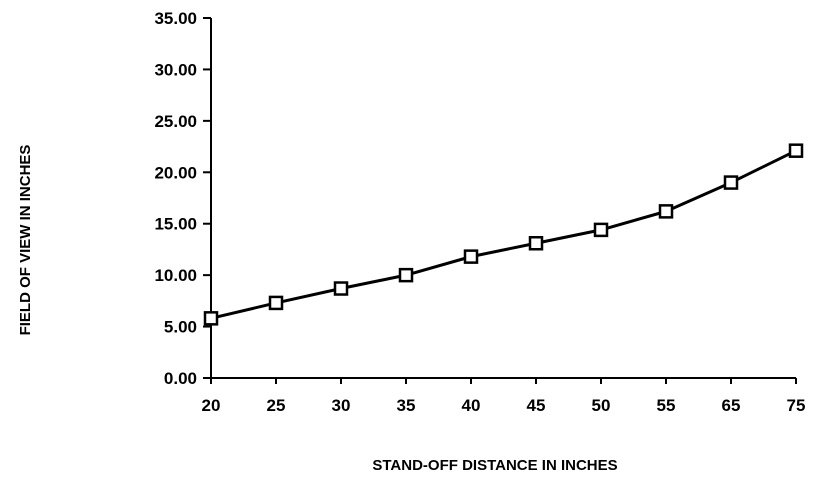 The width and height of the screenshot is (813, 477). I want to click on y-tick-label: 25.00, so click(175, 121).